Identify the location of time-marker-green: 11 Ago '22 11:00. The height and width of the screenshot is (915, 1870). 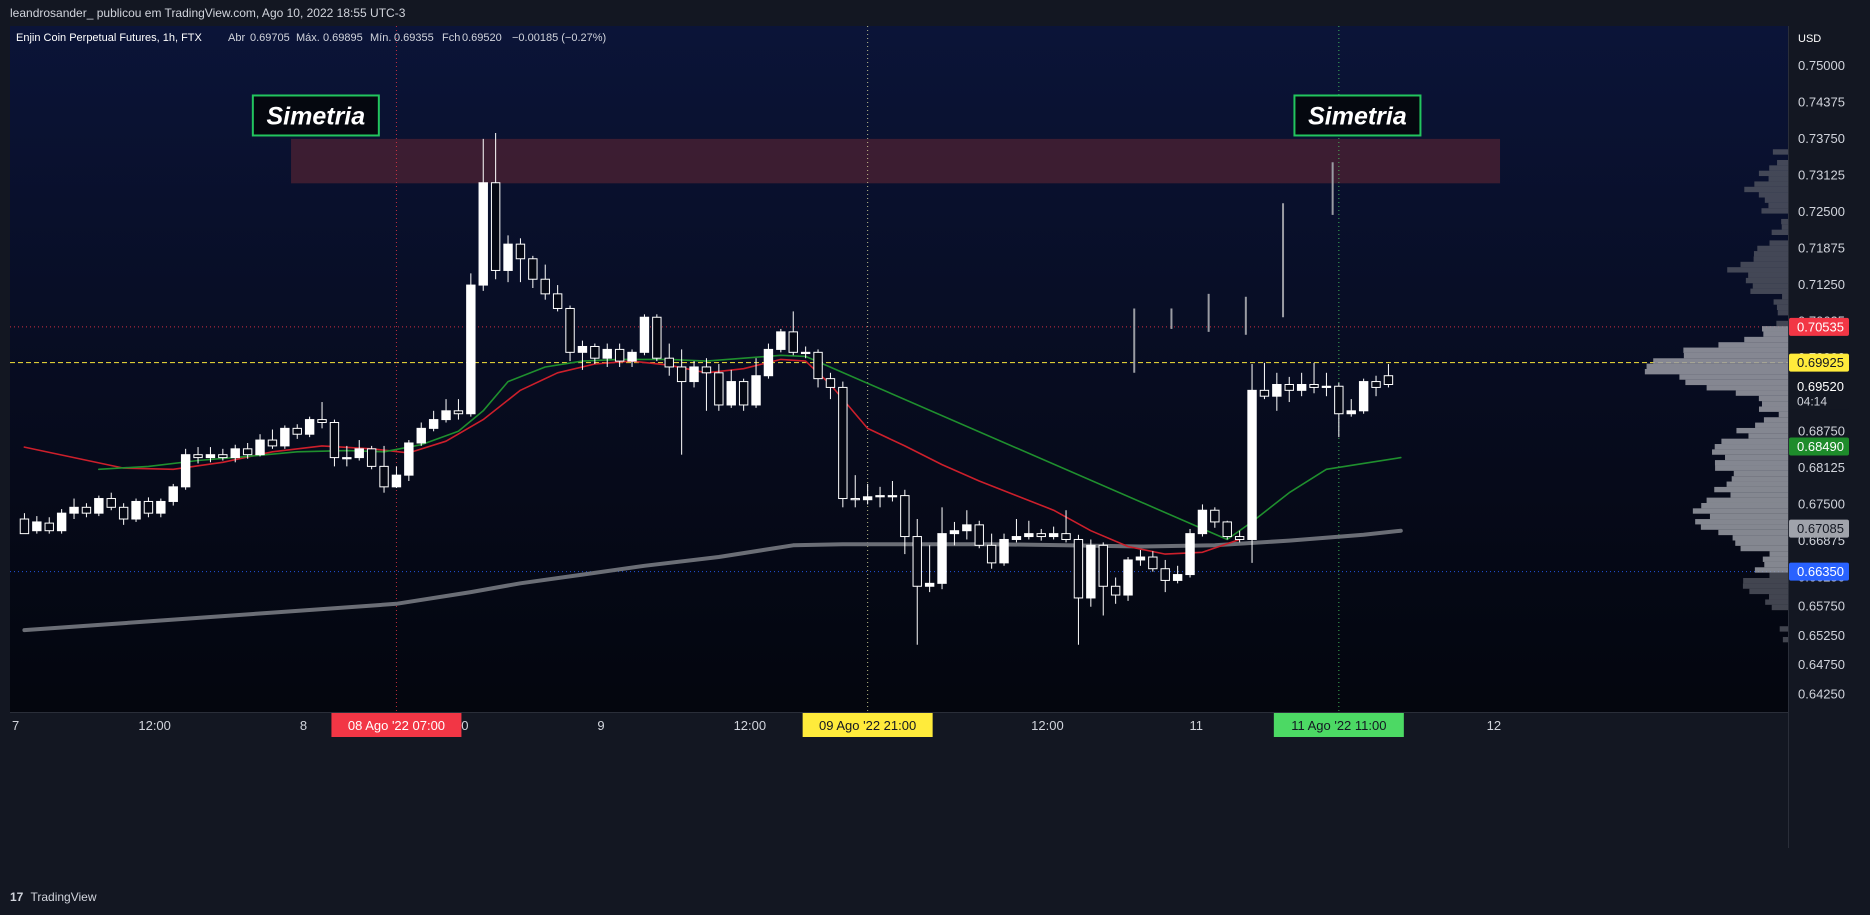
(1338, 725).